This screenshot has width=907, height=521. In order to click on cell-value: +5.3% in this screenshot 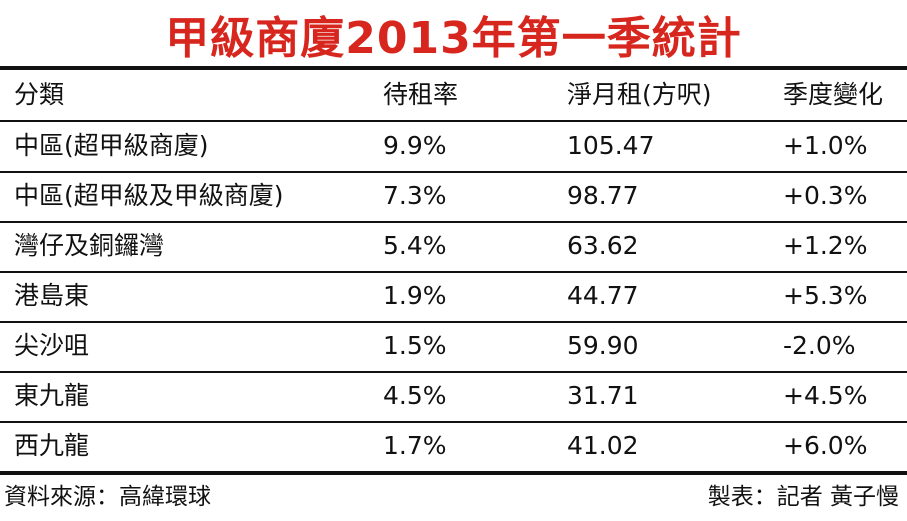, I will do `click(825, 295)`.